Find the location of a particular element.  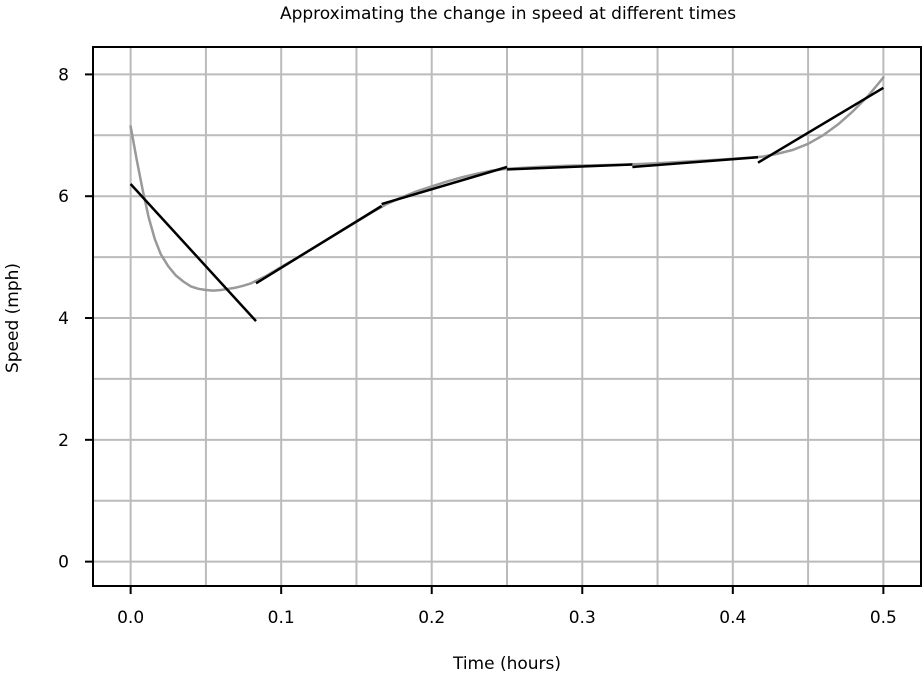

x-tick-label-3: 0.3 is located at coordinates (582, 618).